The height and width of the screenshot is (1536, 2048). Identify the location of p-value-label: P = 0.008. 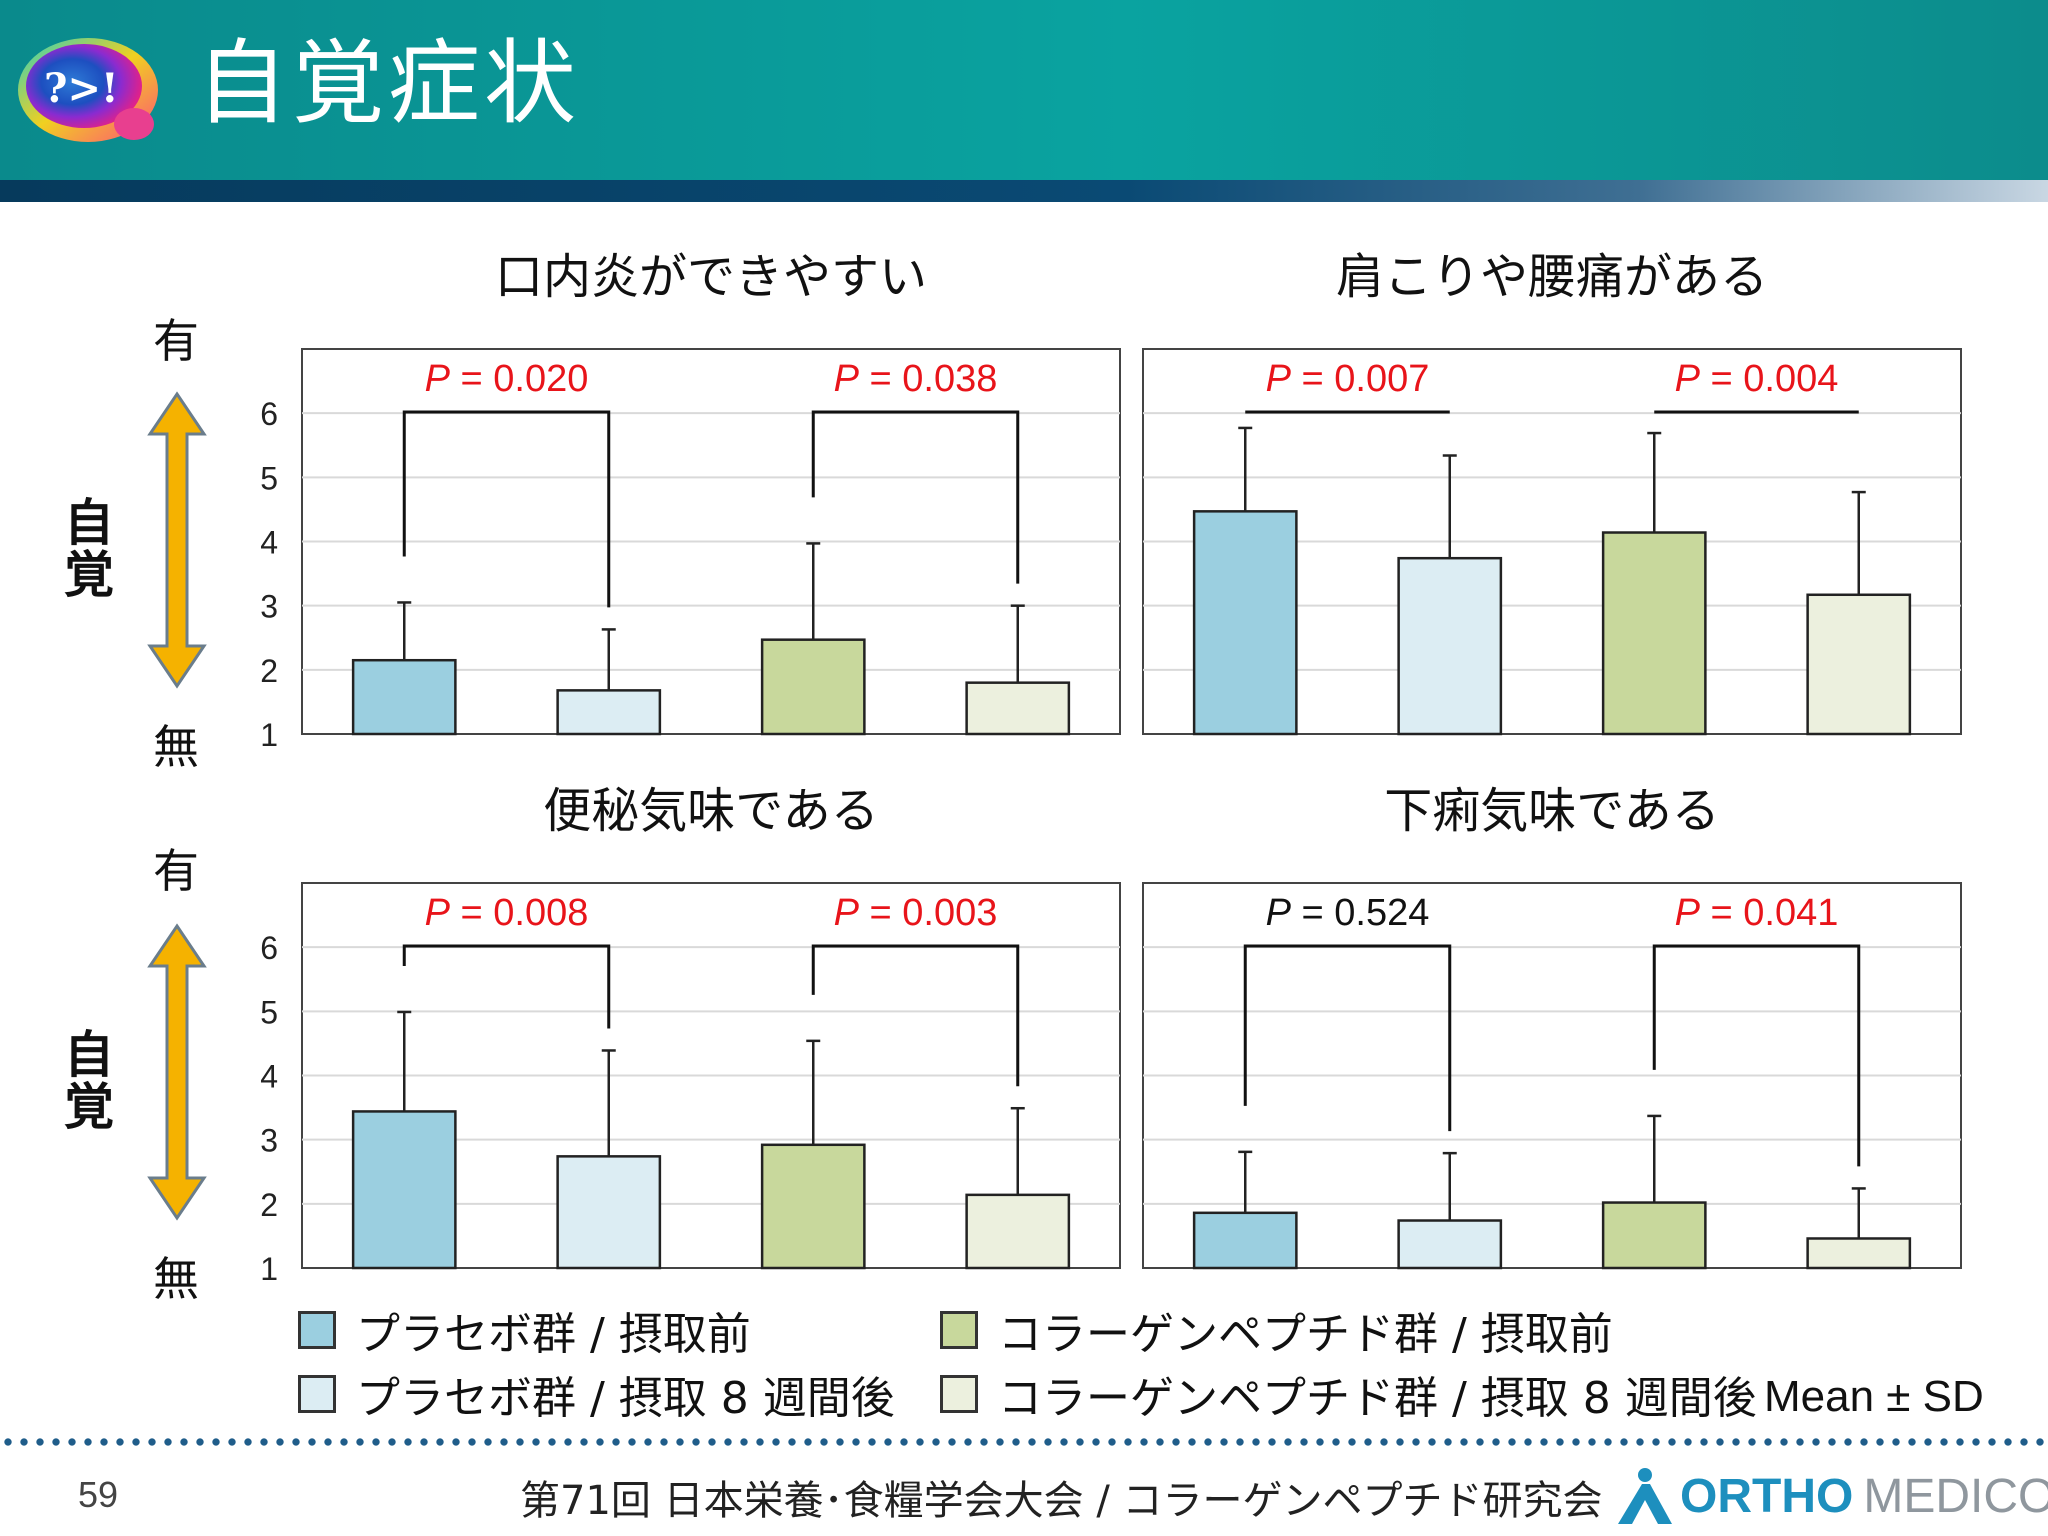
(507, 913).